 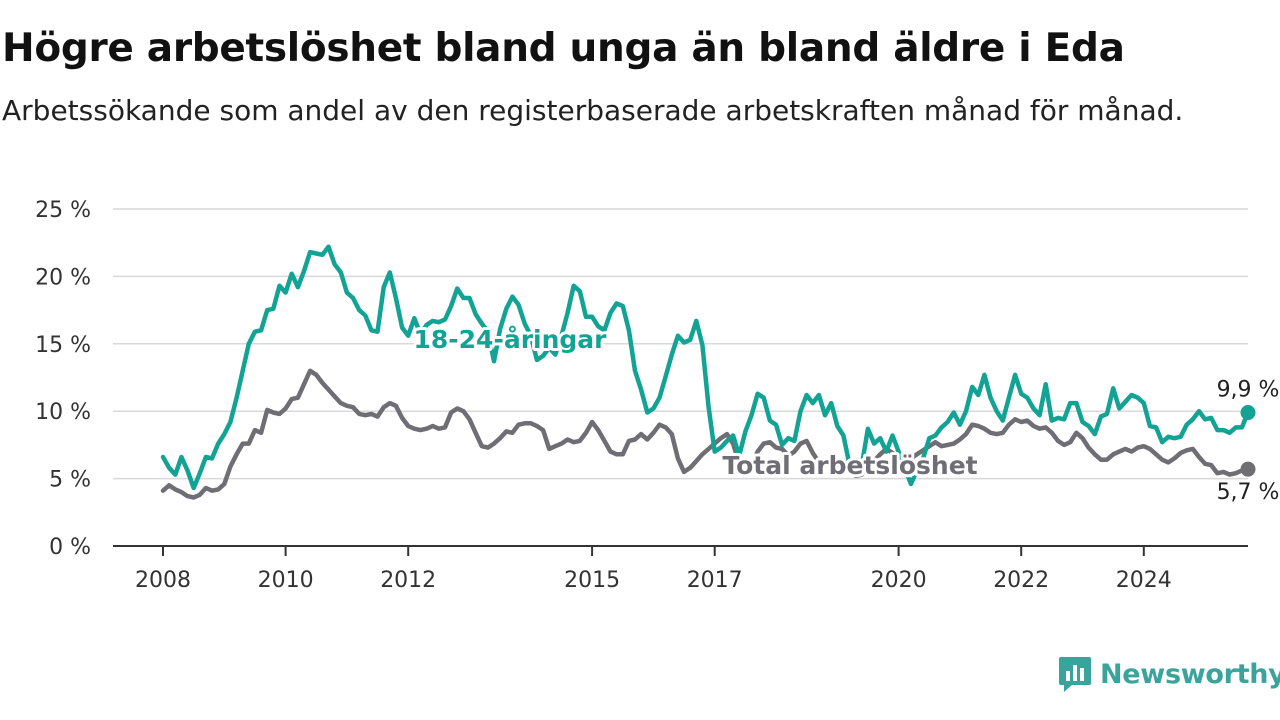 I want to click on x-tick-label: 2024, so click(x=1144, y=580).